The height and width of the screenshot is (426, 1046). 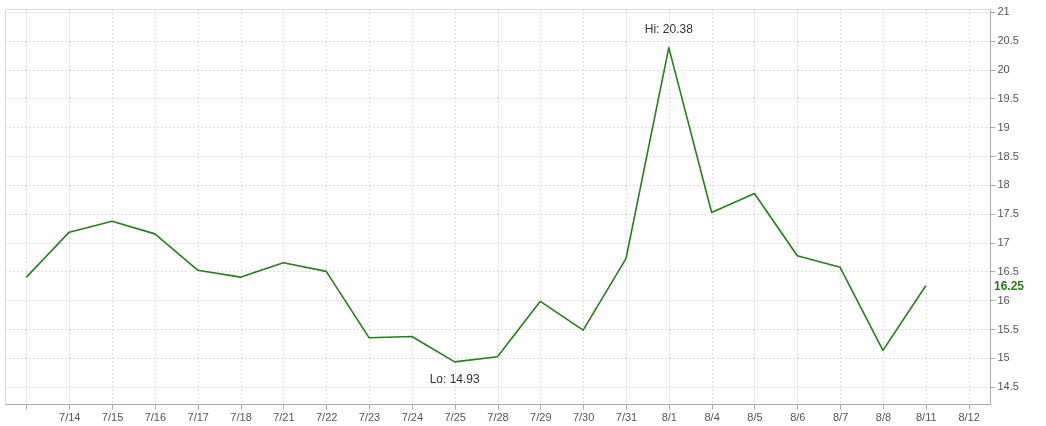 I want to click on x-tick-label: 7/28, so click(x=498, y=416).